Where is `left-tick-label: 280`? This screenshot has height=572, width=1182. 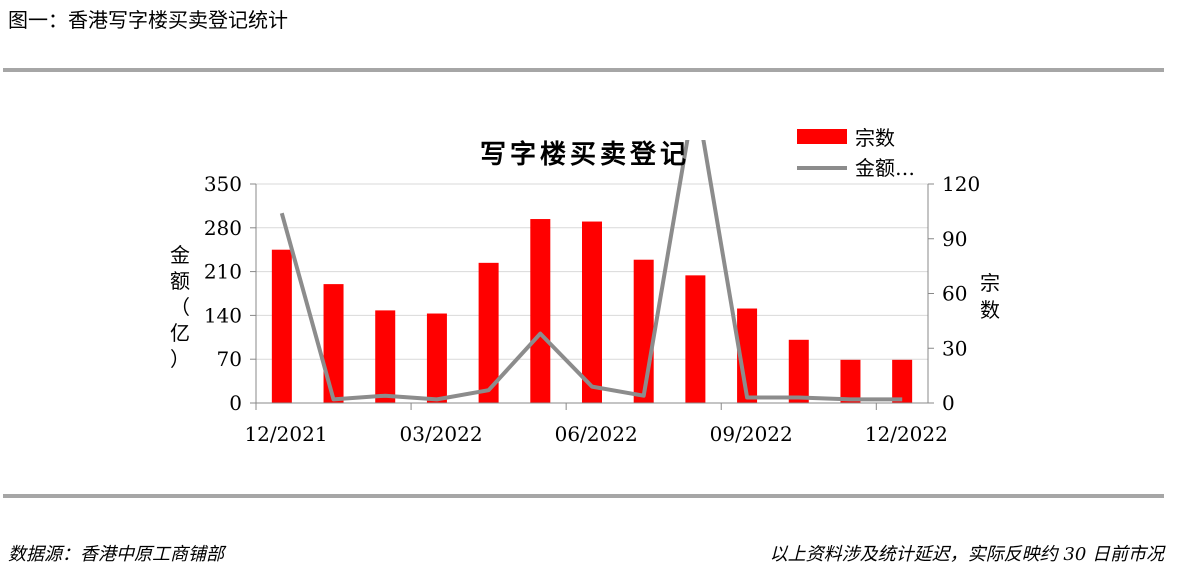
left-tick-label: 280 is located at coordinates (223, 228).